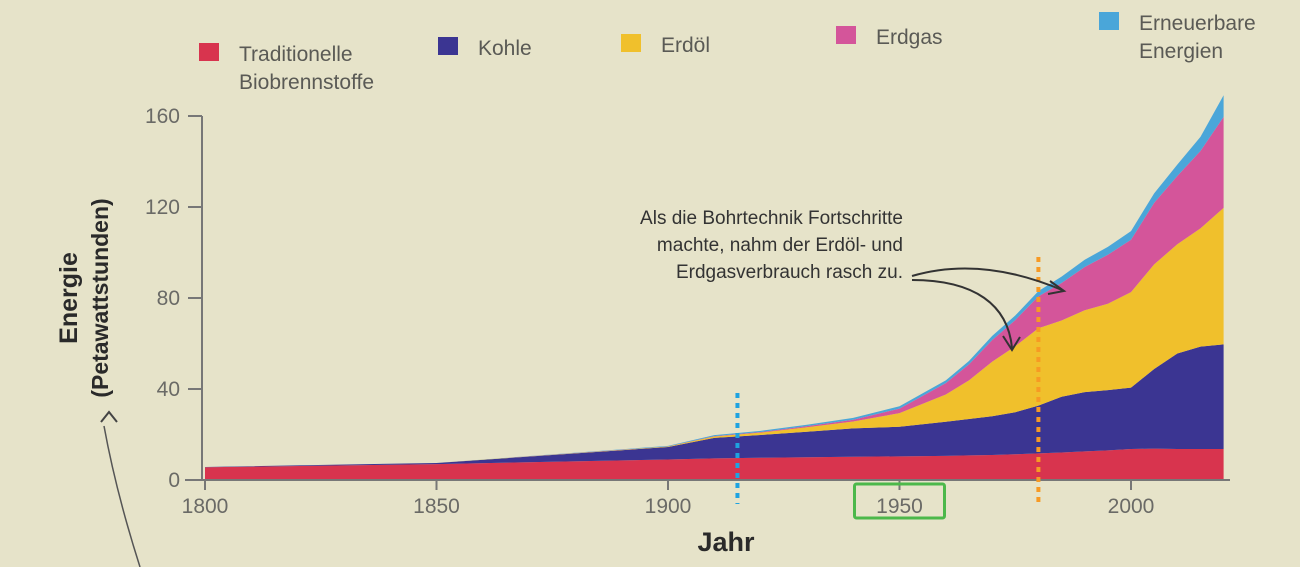 This screenshot has width=1300, height=567. Describe the element at coordinates (84, 297) in the screenshot. I see `y-axis-title: Energie (Petawattstunden)` at that location.